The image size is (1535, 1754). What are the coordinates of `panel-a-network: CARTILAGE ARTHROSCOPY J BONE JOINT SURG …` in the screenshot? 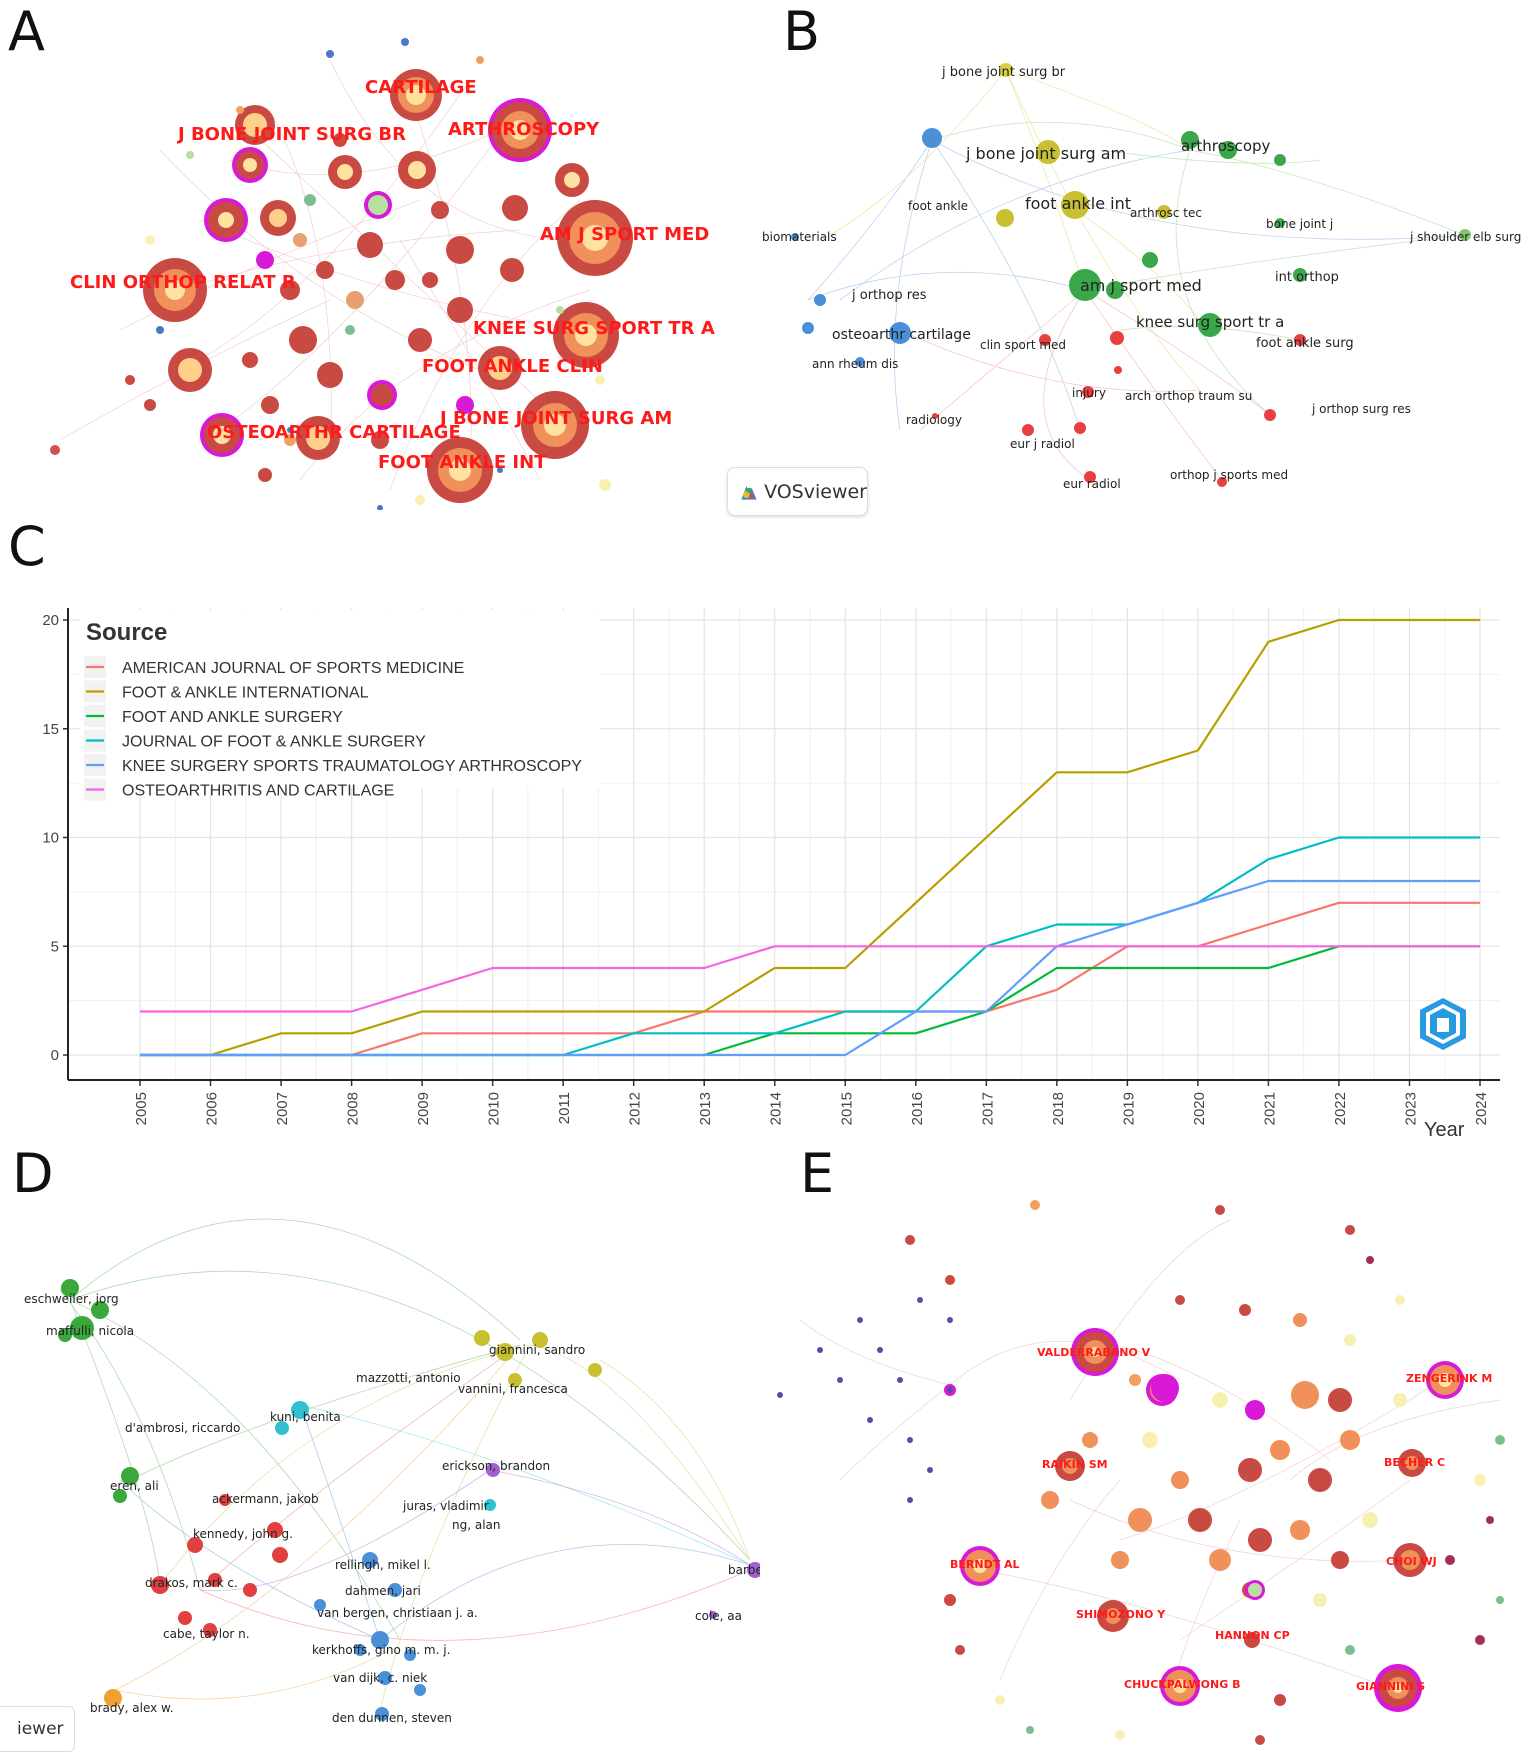 It's located at (382, 274).